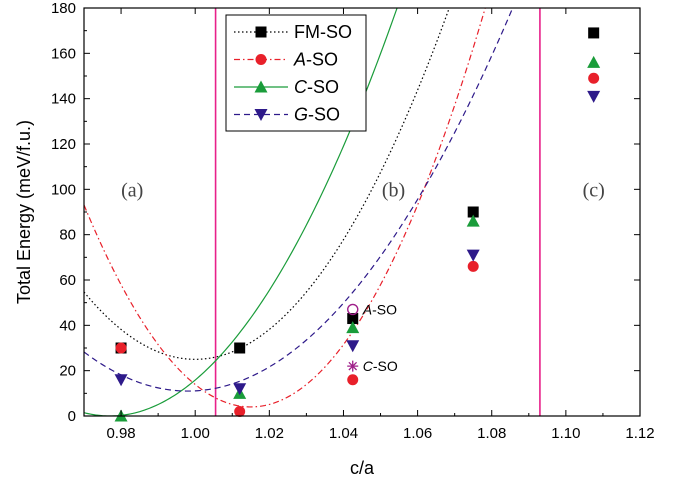 This screenshot has height=485, width=684. I want to click on y-tick-label-5: 80, so click(67, 235).